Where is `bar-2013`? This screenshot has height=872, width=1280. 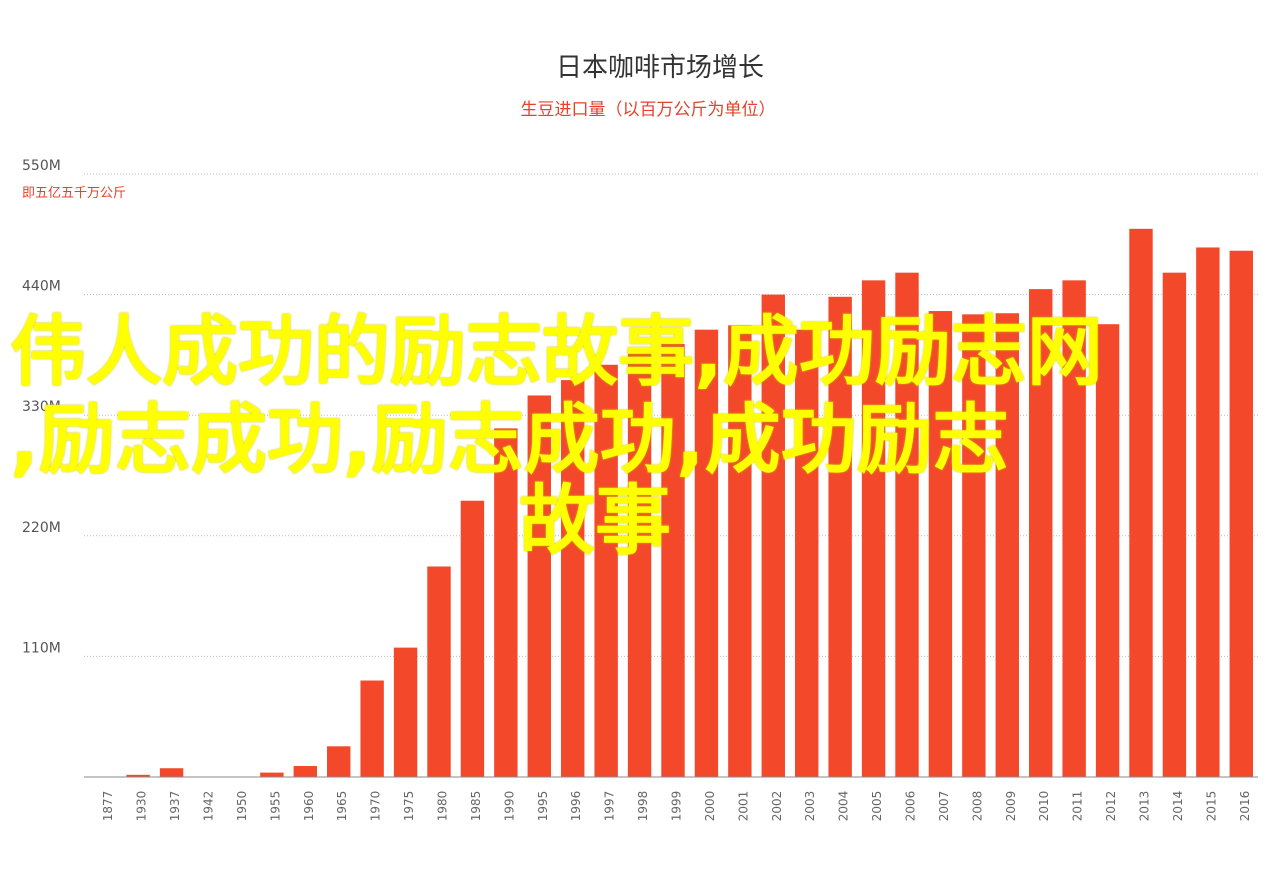
bar-2013 is located at coordinates (1141, 502).